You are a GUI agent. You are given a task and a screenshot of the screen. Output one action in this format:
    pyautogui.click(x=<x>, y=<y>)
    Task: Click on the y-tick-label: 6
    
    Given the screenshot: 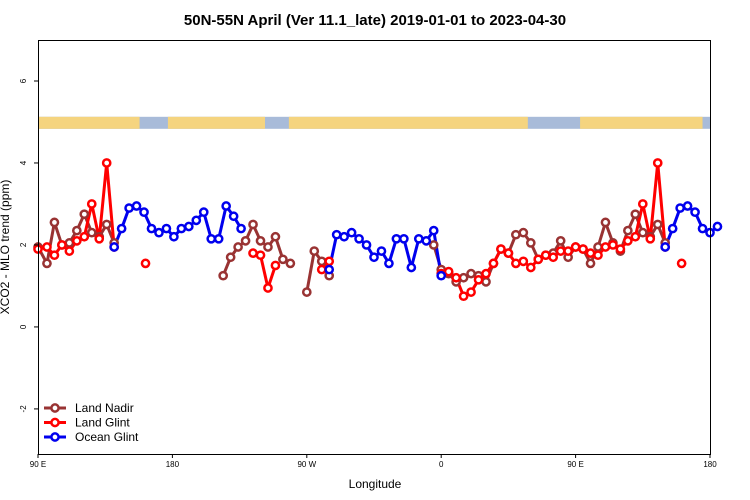 What is the action you would take?
    pyautogui.click(x=23, y=80)
    